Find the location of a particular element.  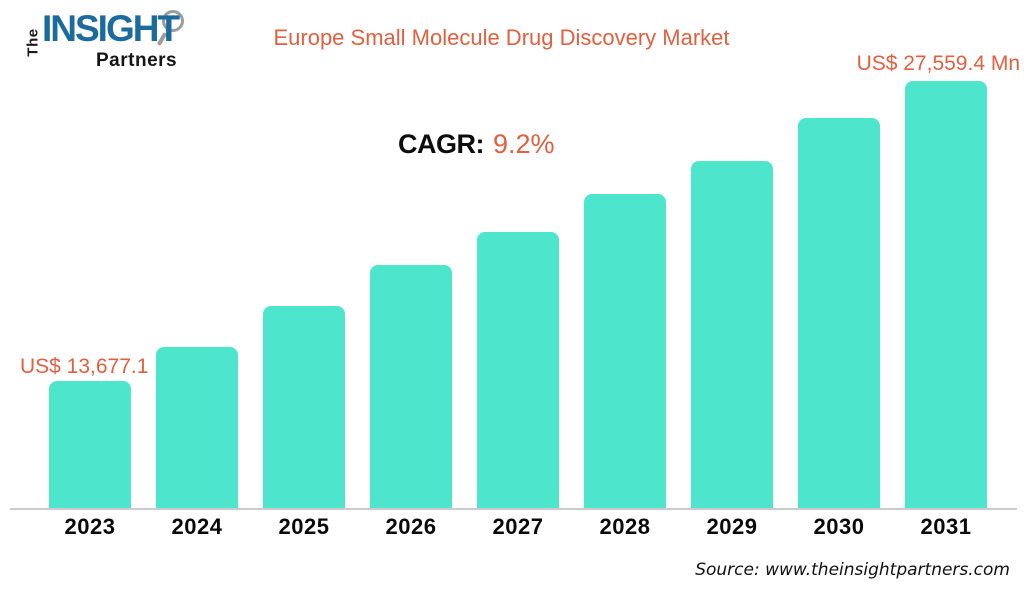

x-axis-labels: 2023 2024 2025 2026 2027 2028 2029 2030 2031 is located at coordinates (518, 527).